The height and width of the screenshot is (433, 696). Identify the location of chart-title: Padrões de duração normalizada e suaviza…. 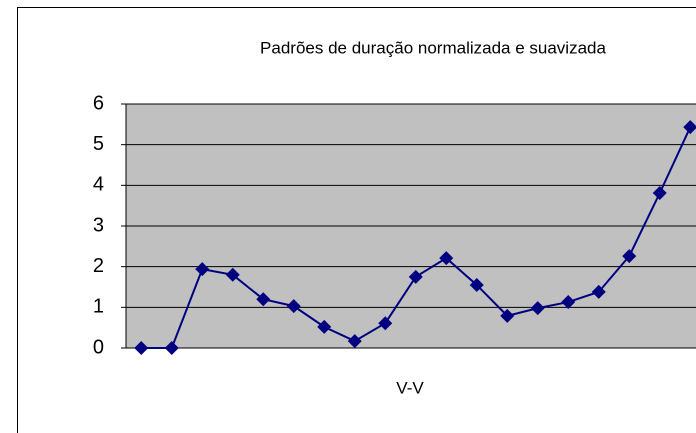
(433, 47).